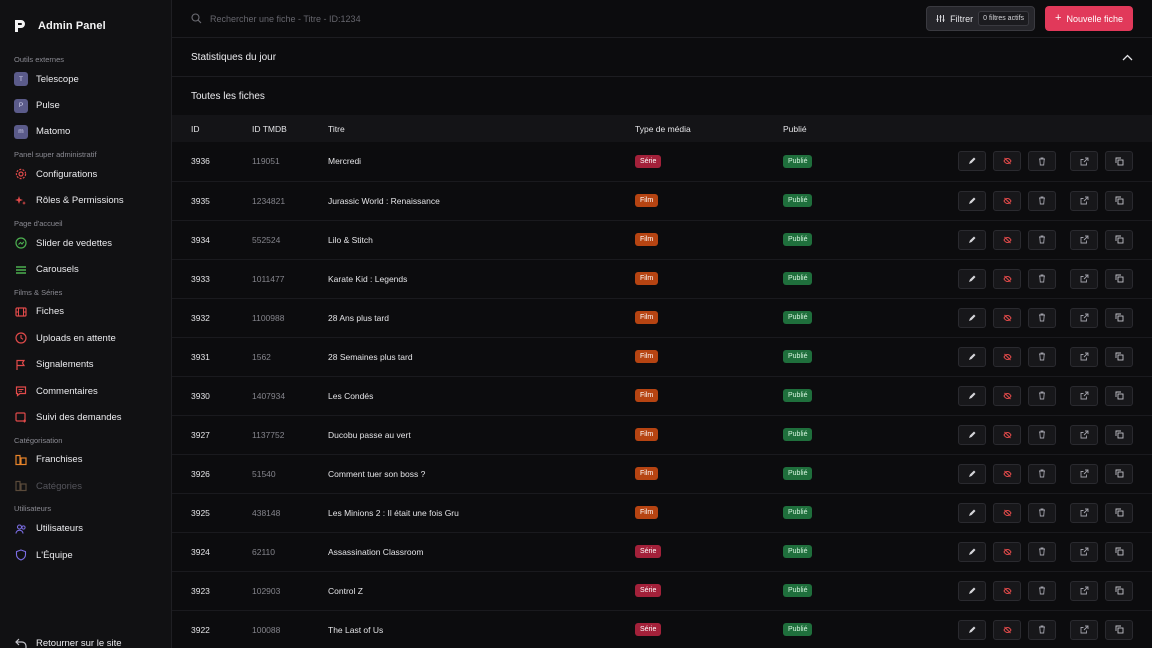  I want to click on table-row: 3922 100088 The Last of Us Série Publié, so click(662, 629).